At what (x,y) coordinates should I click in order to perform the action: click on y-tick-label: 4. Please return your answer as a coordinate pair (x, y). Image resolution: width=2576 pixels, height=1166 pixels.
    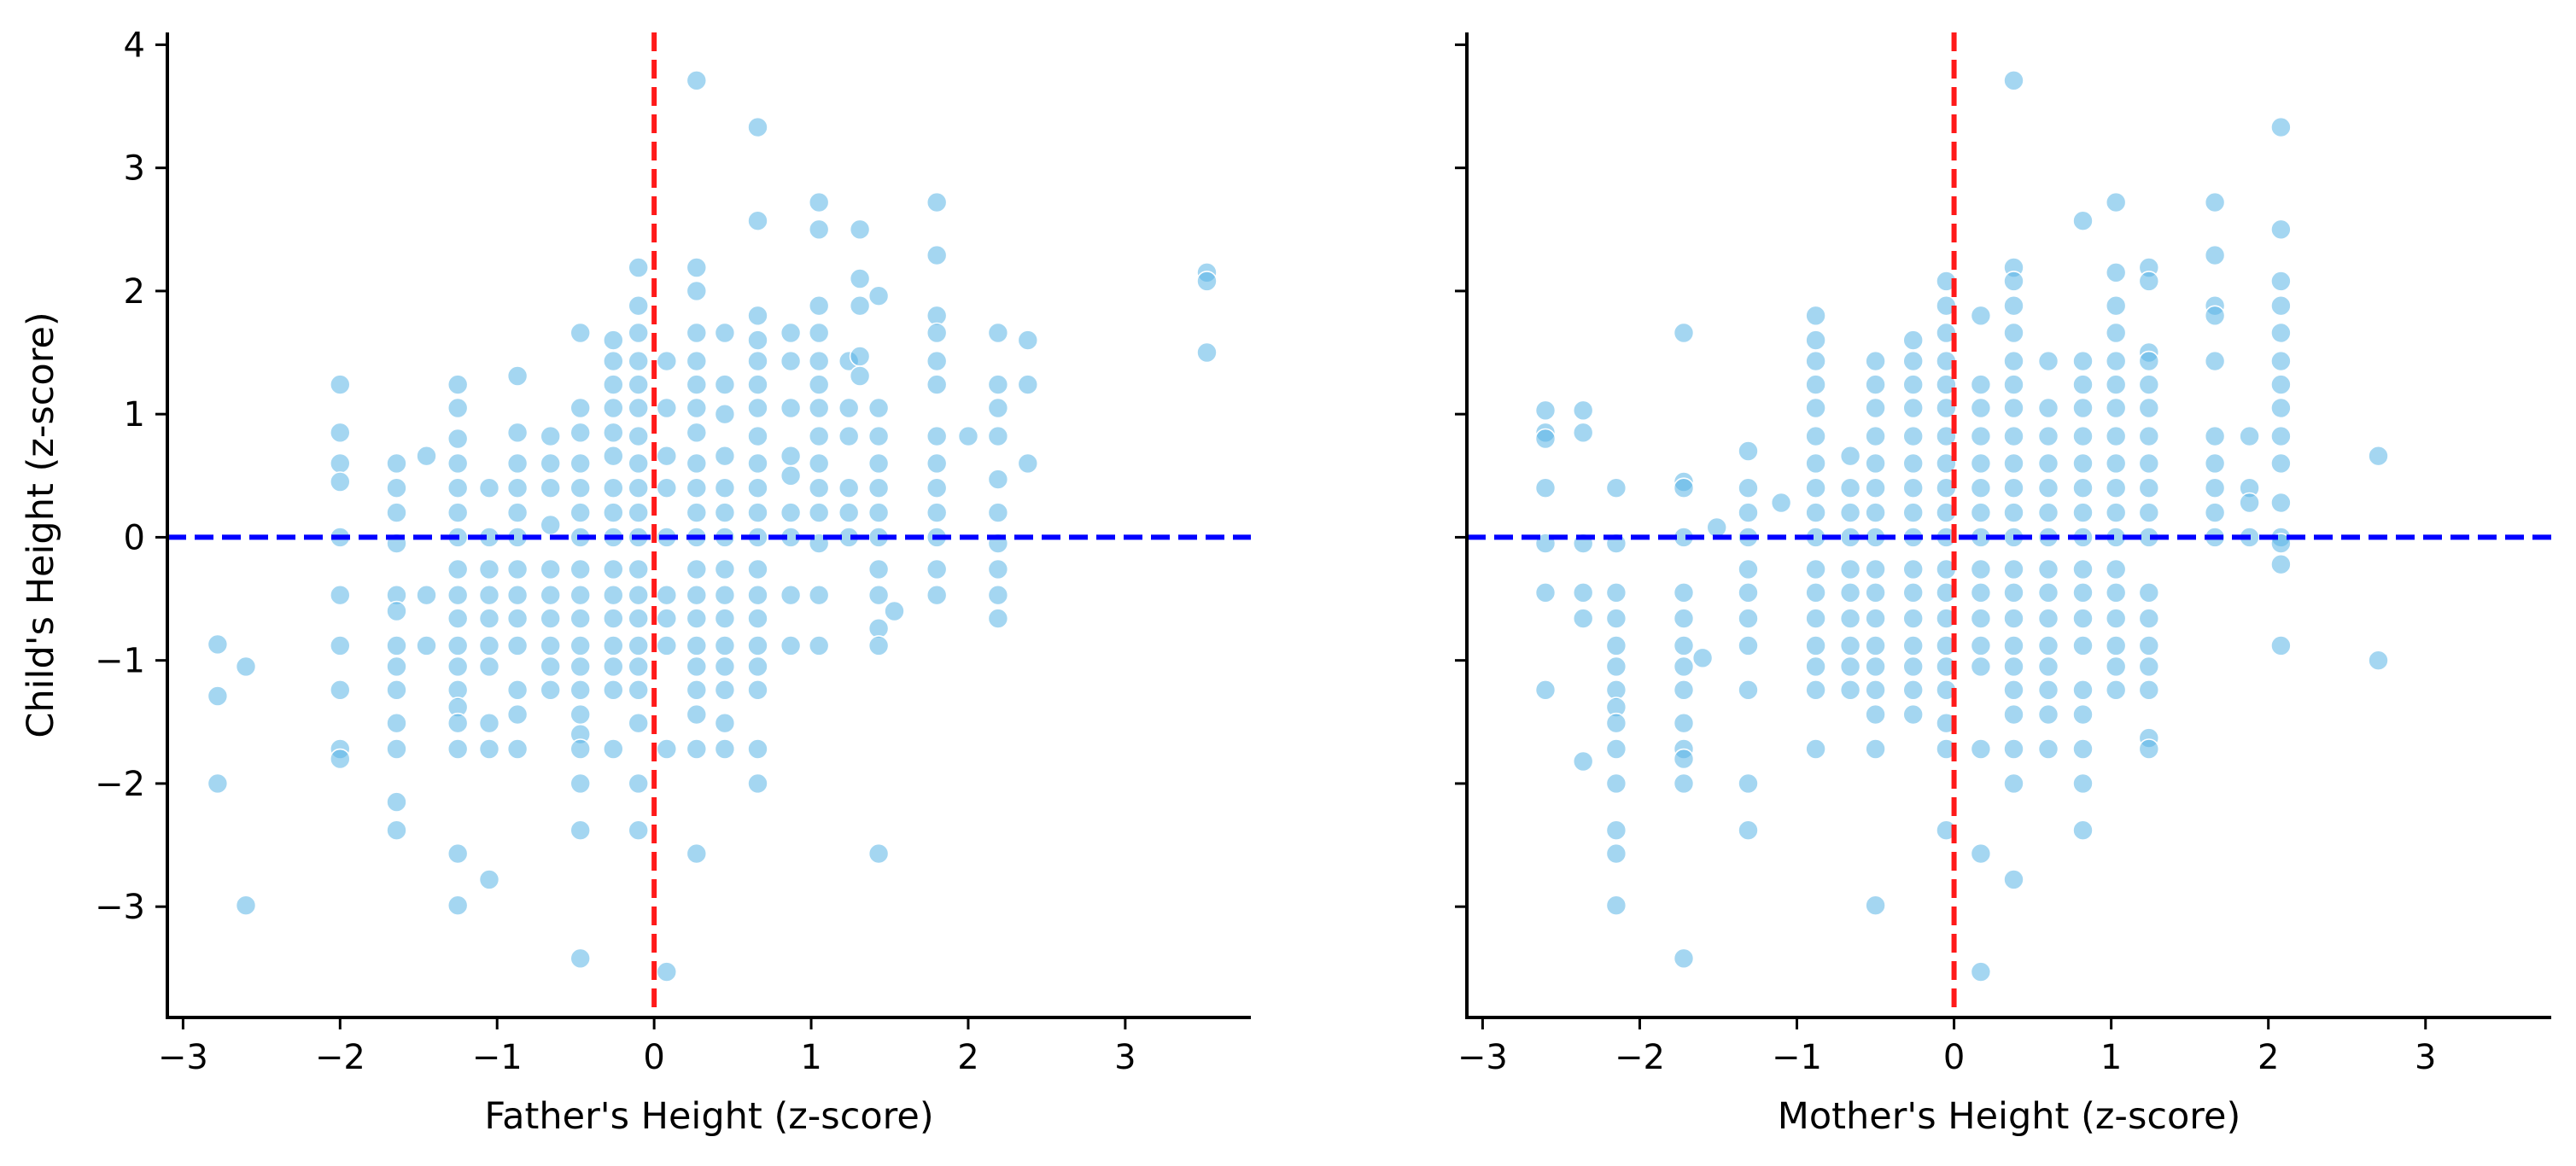
    Looking at the image, I should click on (134, 45).